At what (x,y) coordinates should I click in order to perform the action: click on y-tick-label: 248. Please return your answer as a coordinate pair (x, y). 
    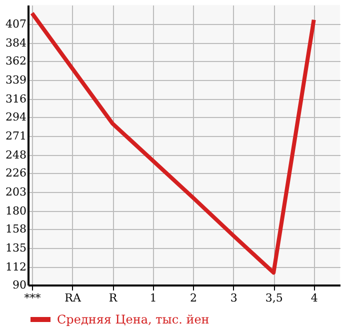
    Looking at the image, I should click on (16, 155).